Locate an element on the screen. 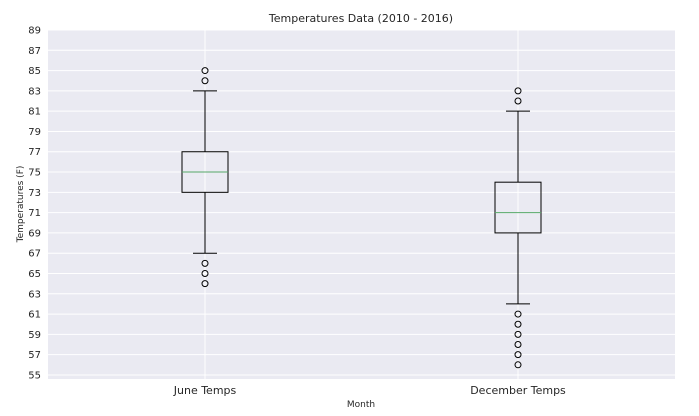 The height and width of the screenshot is (416, 699). iqr-box is located at coordinates (518, 207).